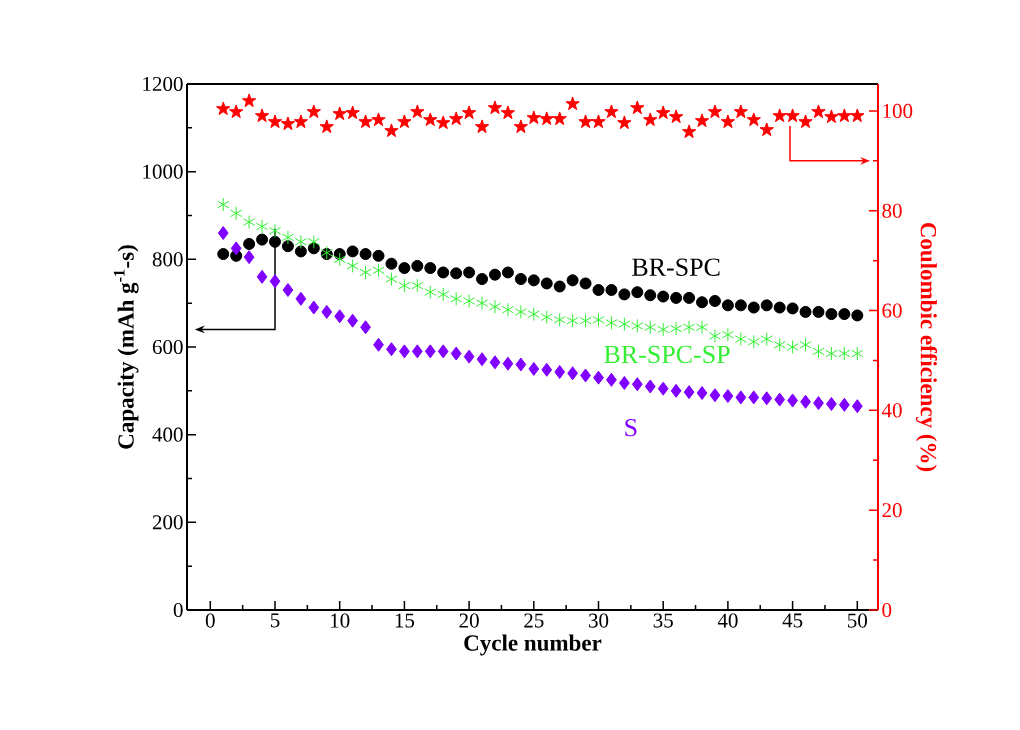 The width and height of the screenshot is (1020, 730). I want to click on series-label: BR-SPC-SP, so click(667, 354).